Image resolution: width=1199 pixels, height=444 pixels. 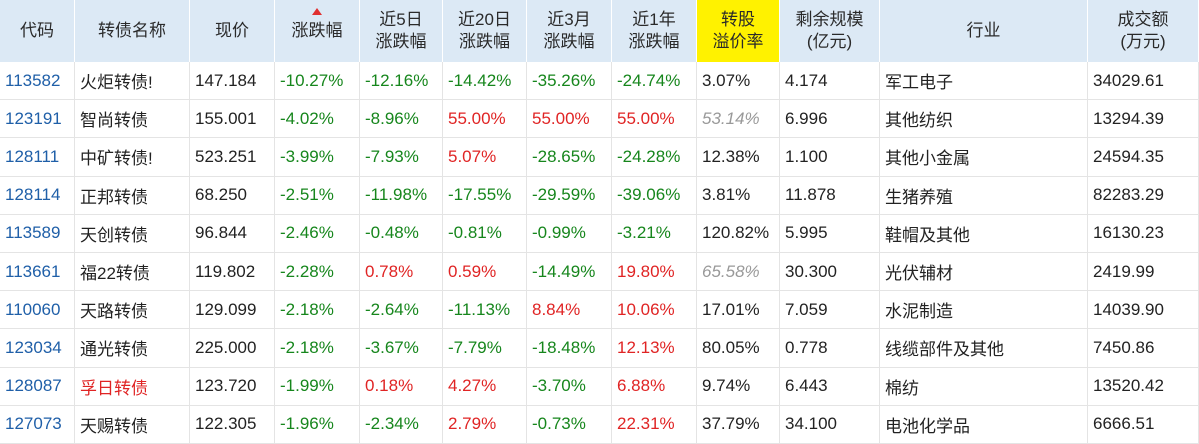 I want to click on cell: 其他小金属, so click(x=984, y=157).